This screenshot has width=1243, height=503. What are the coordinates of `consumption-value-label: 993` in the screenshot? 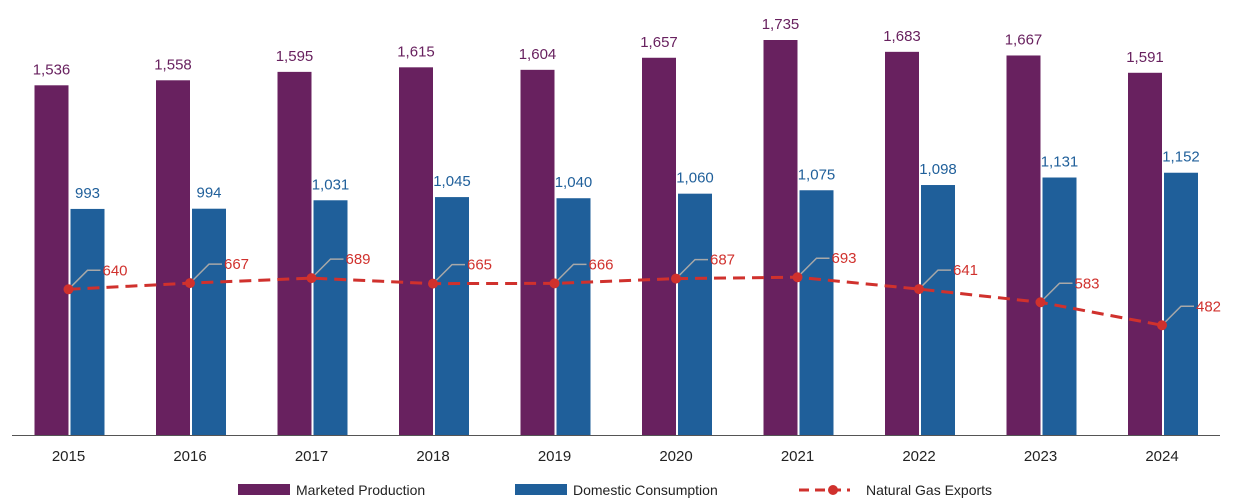 It's located at (87, 193).